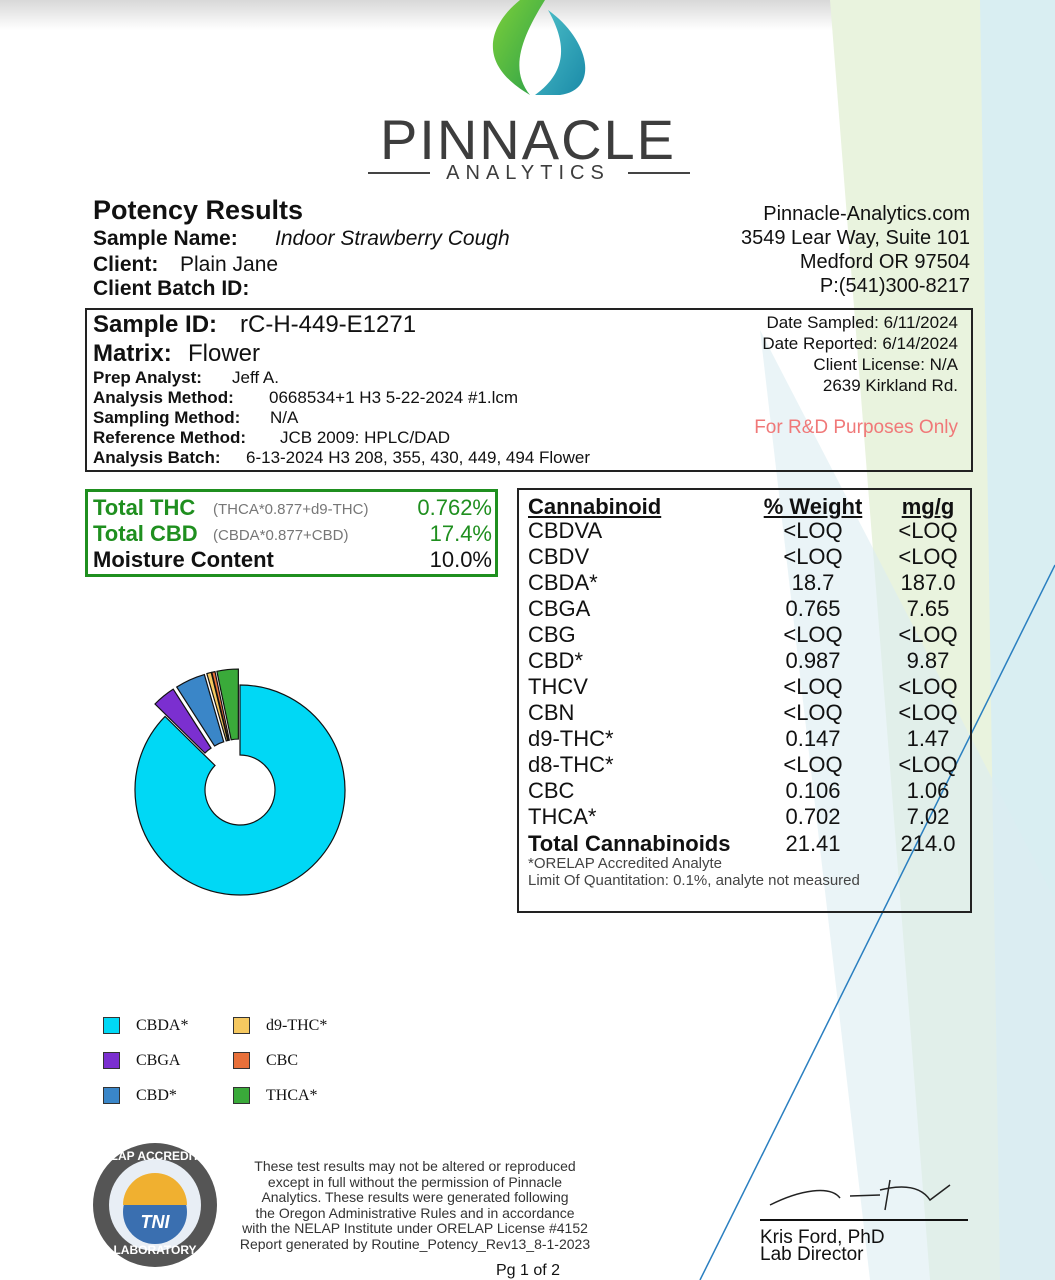  I want to click on table-cell: 1.47, so click(928, 738).